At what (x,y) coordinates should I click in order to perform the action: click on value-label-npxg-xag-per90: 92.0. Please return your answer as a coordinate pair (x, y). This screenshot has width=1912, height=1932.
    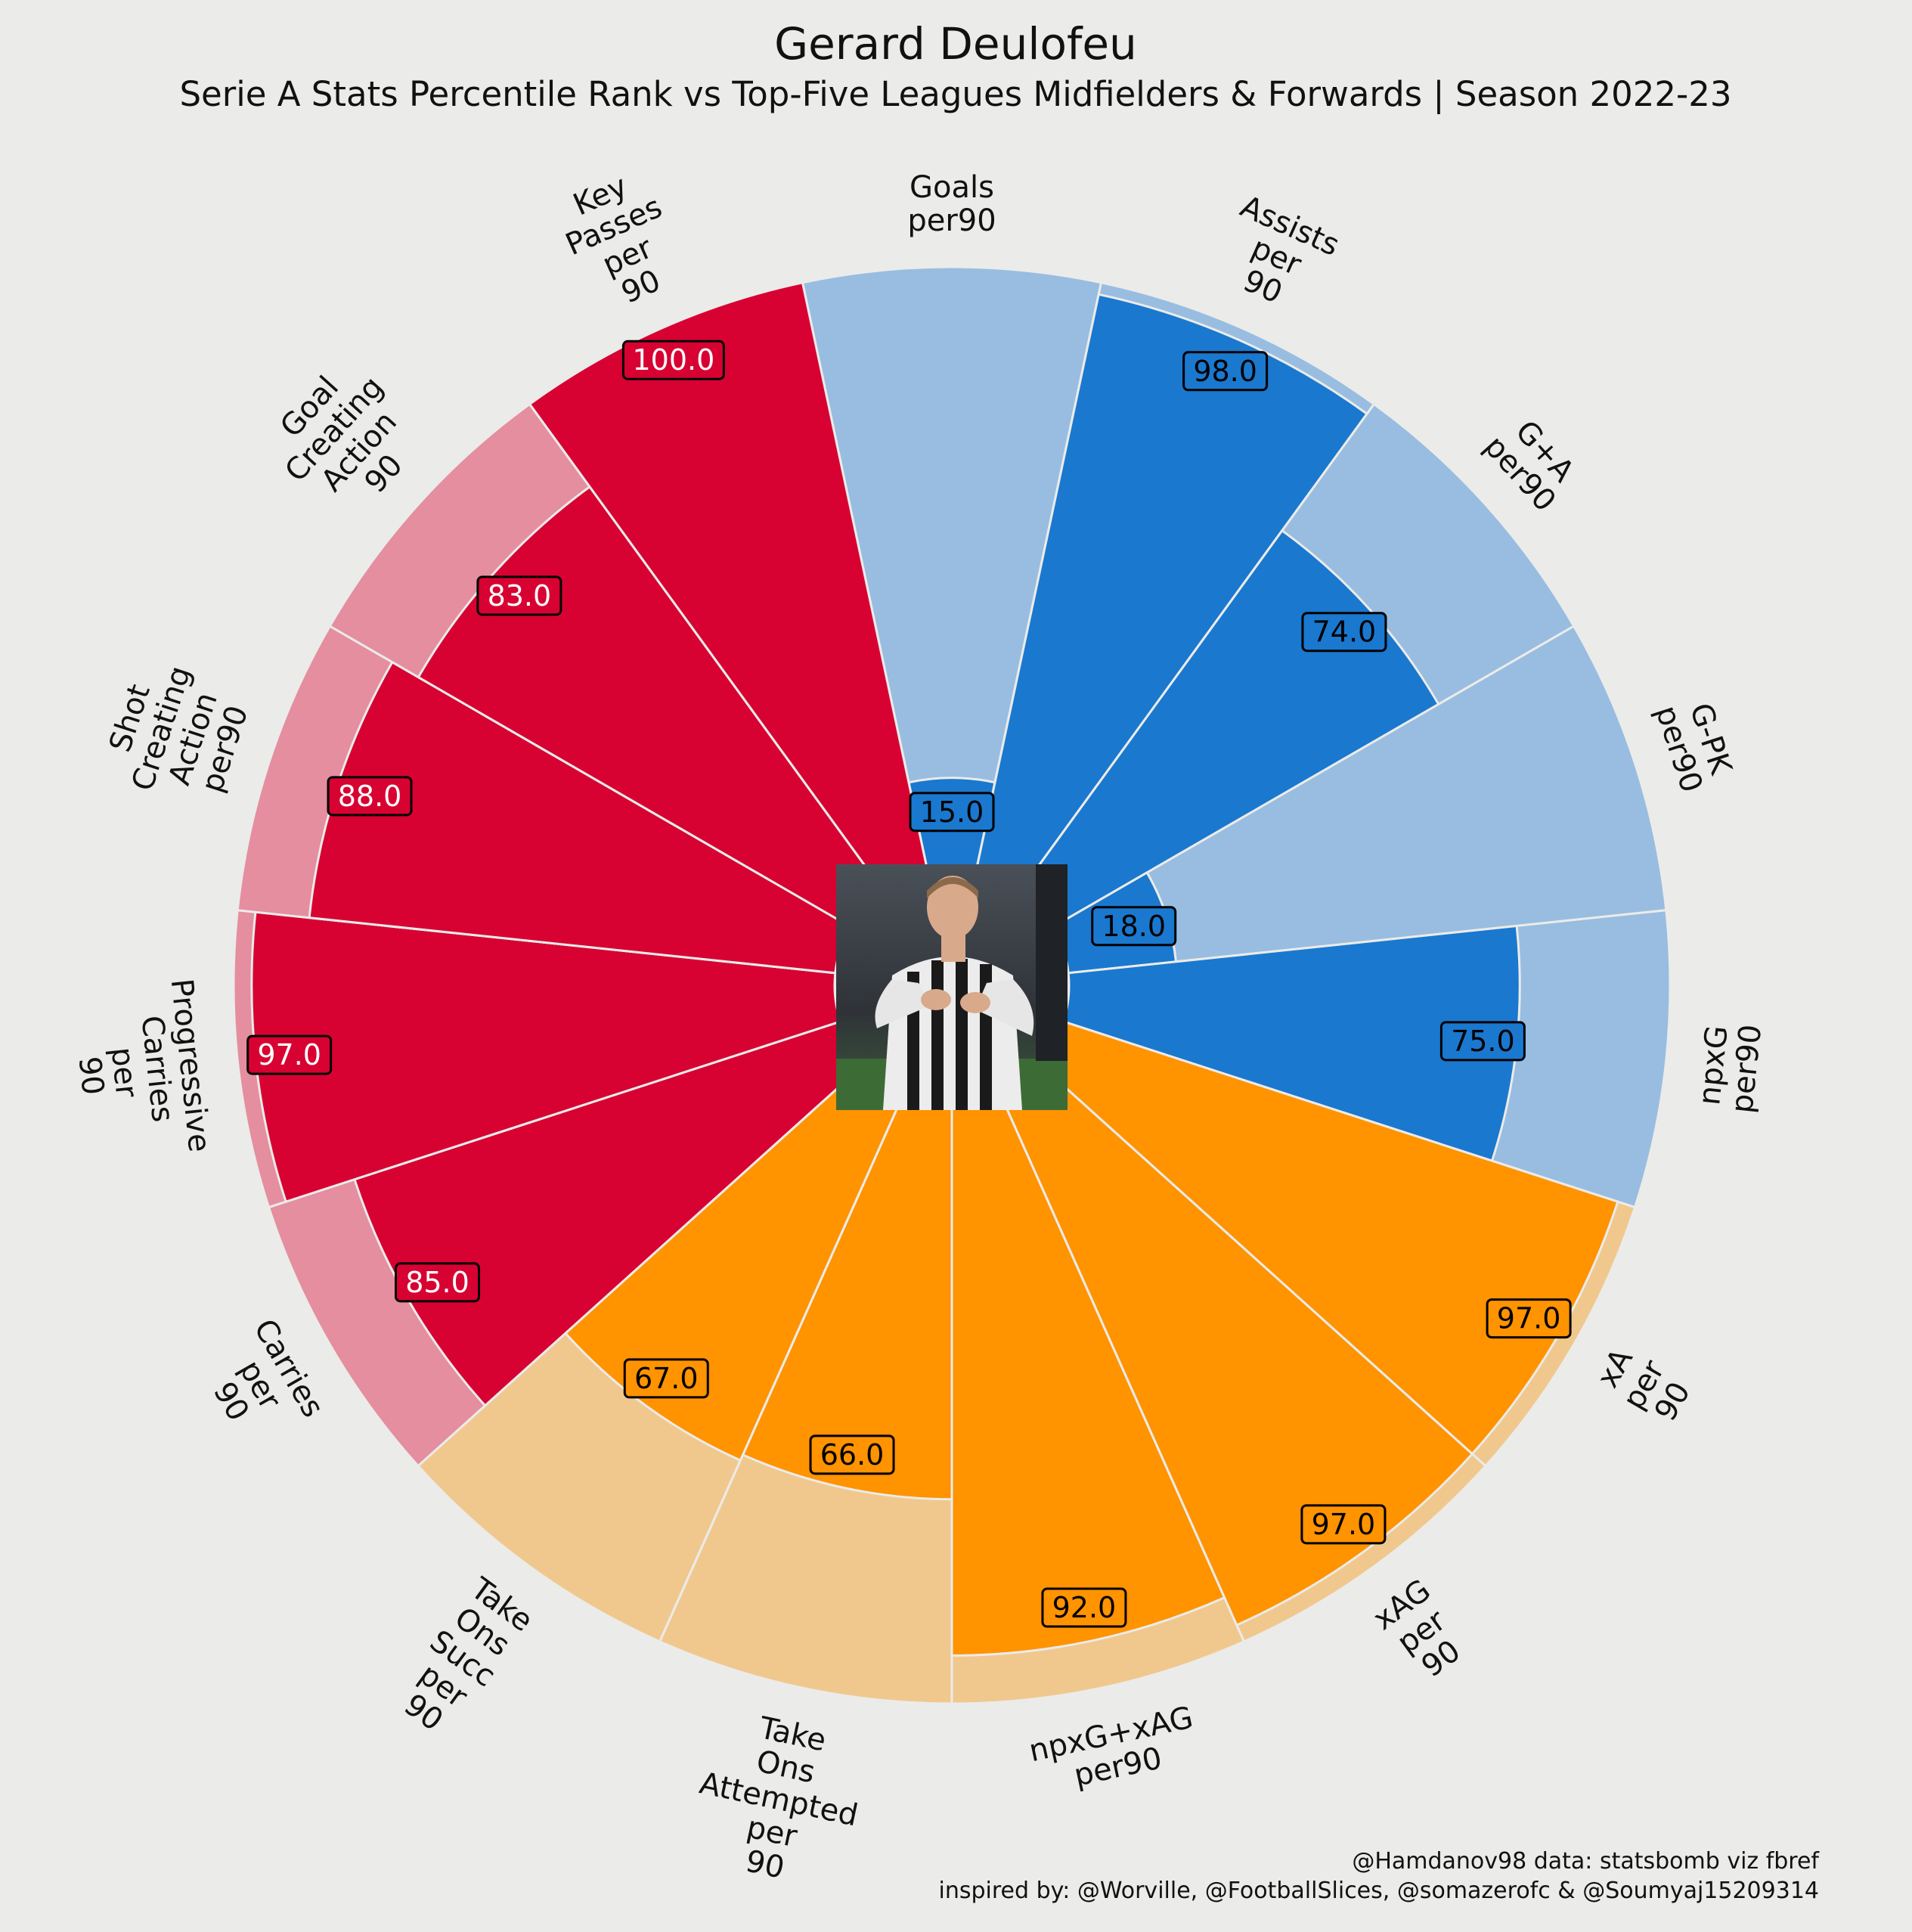
    Looking at the image, I should click on (1084, 1608).